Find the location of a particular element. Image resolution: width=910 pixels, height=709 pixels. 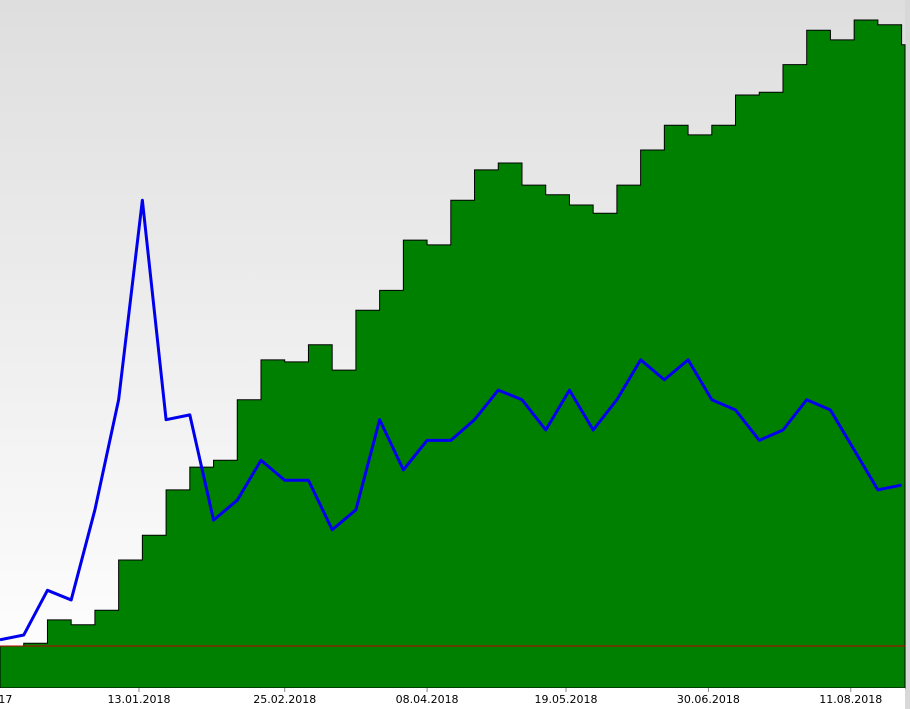

x-tick-label: .2017 is located at coordinates (6, 699).